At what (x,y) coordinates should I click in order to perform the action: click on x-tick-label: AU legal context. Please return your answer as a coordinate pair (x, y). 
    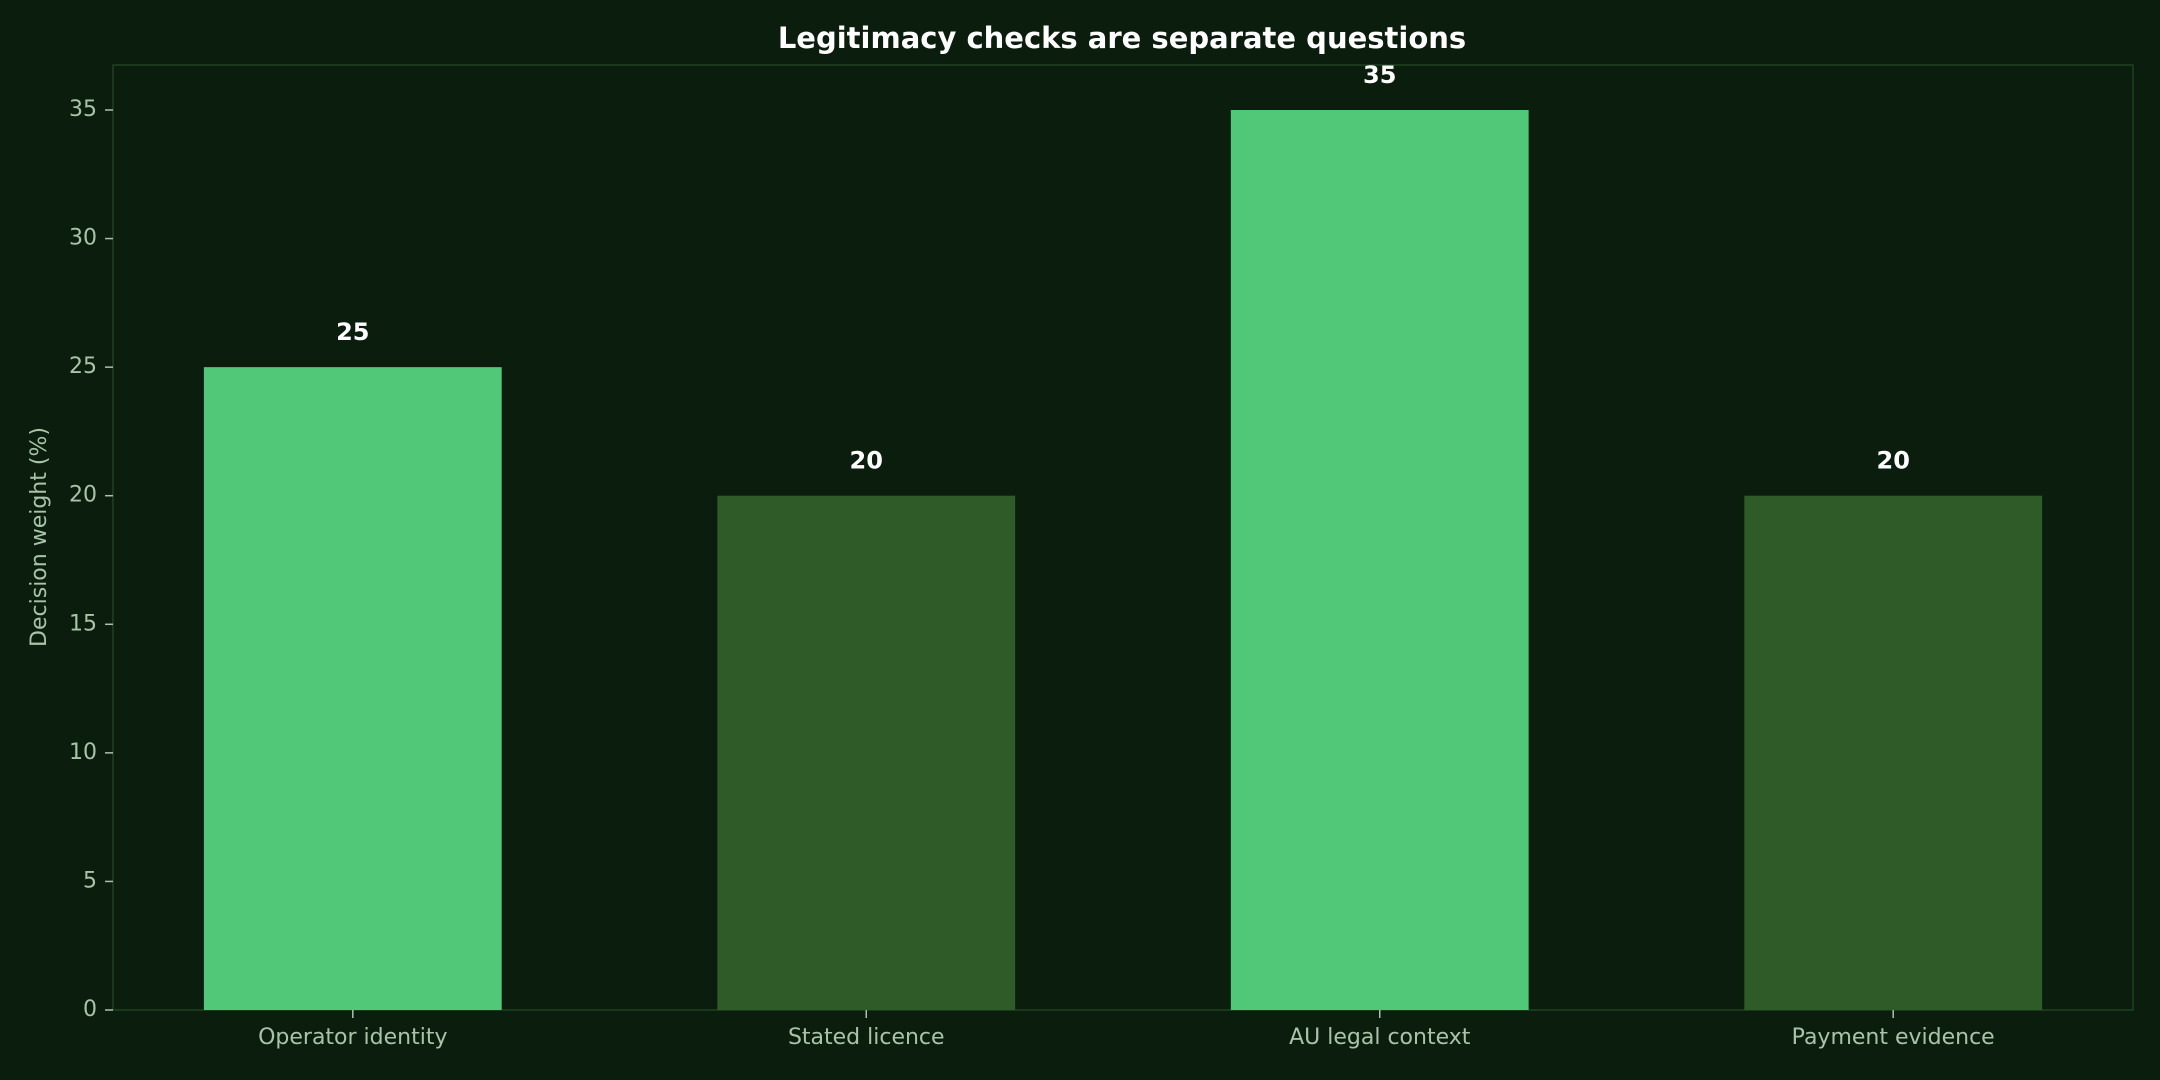
    Looking at the image, I should click on (1380, 1037).